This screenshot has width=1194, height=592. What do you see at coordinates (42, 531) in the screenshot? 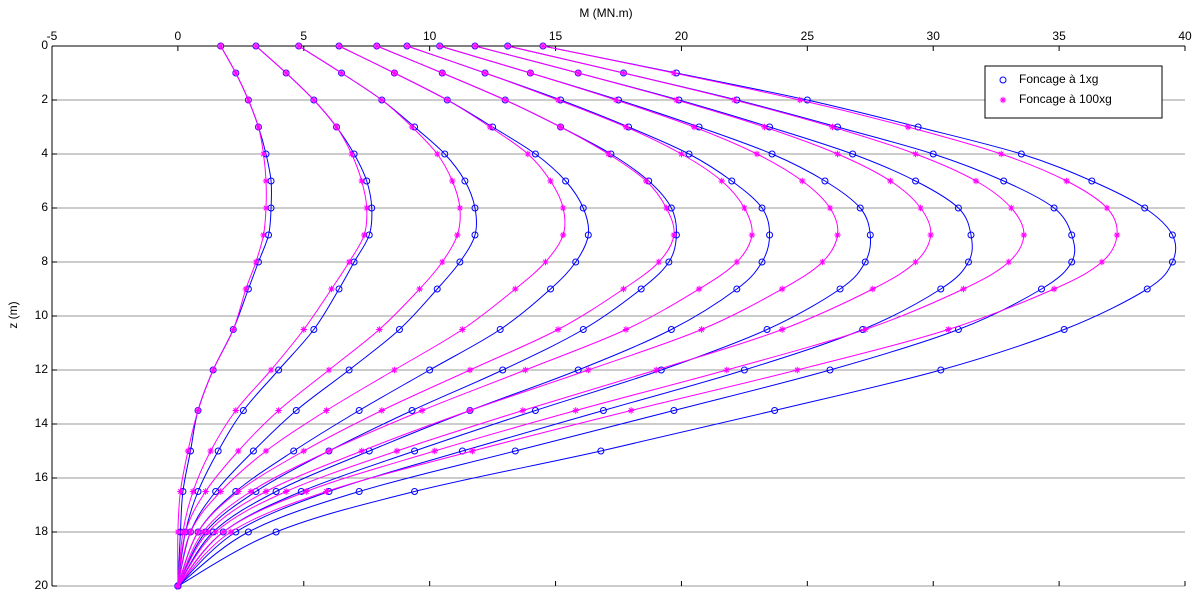
I see `y-tick-label: 18` at bounding box center [42, 531].